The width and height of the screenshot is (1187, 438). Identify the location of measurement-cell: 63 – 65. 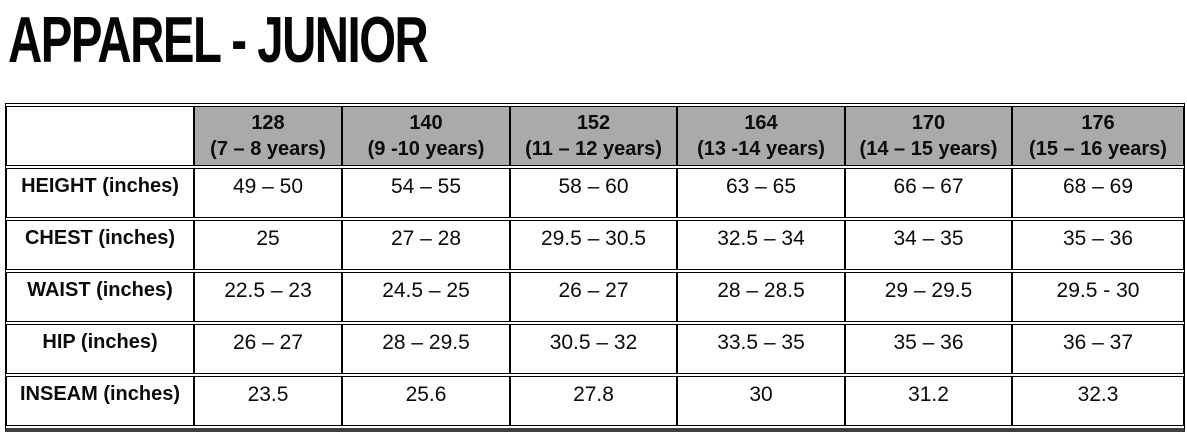
(761, 193).